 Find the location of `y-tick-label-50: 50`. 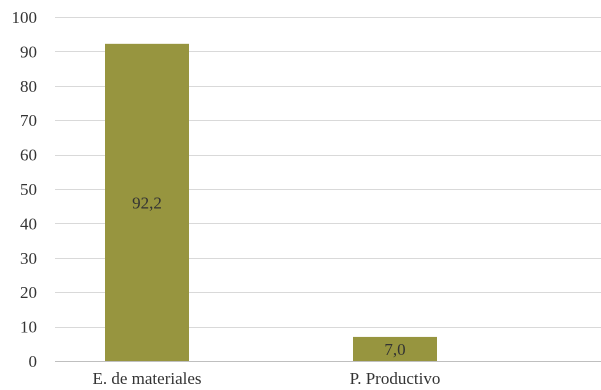

y-tick-label-50: 50 is located at coordinates (28, 189).